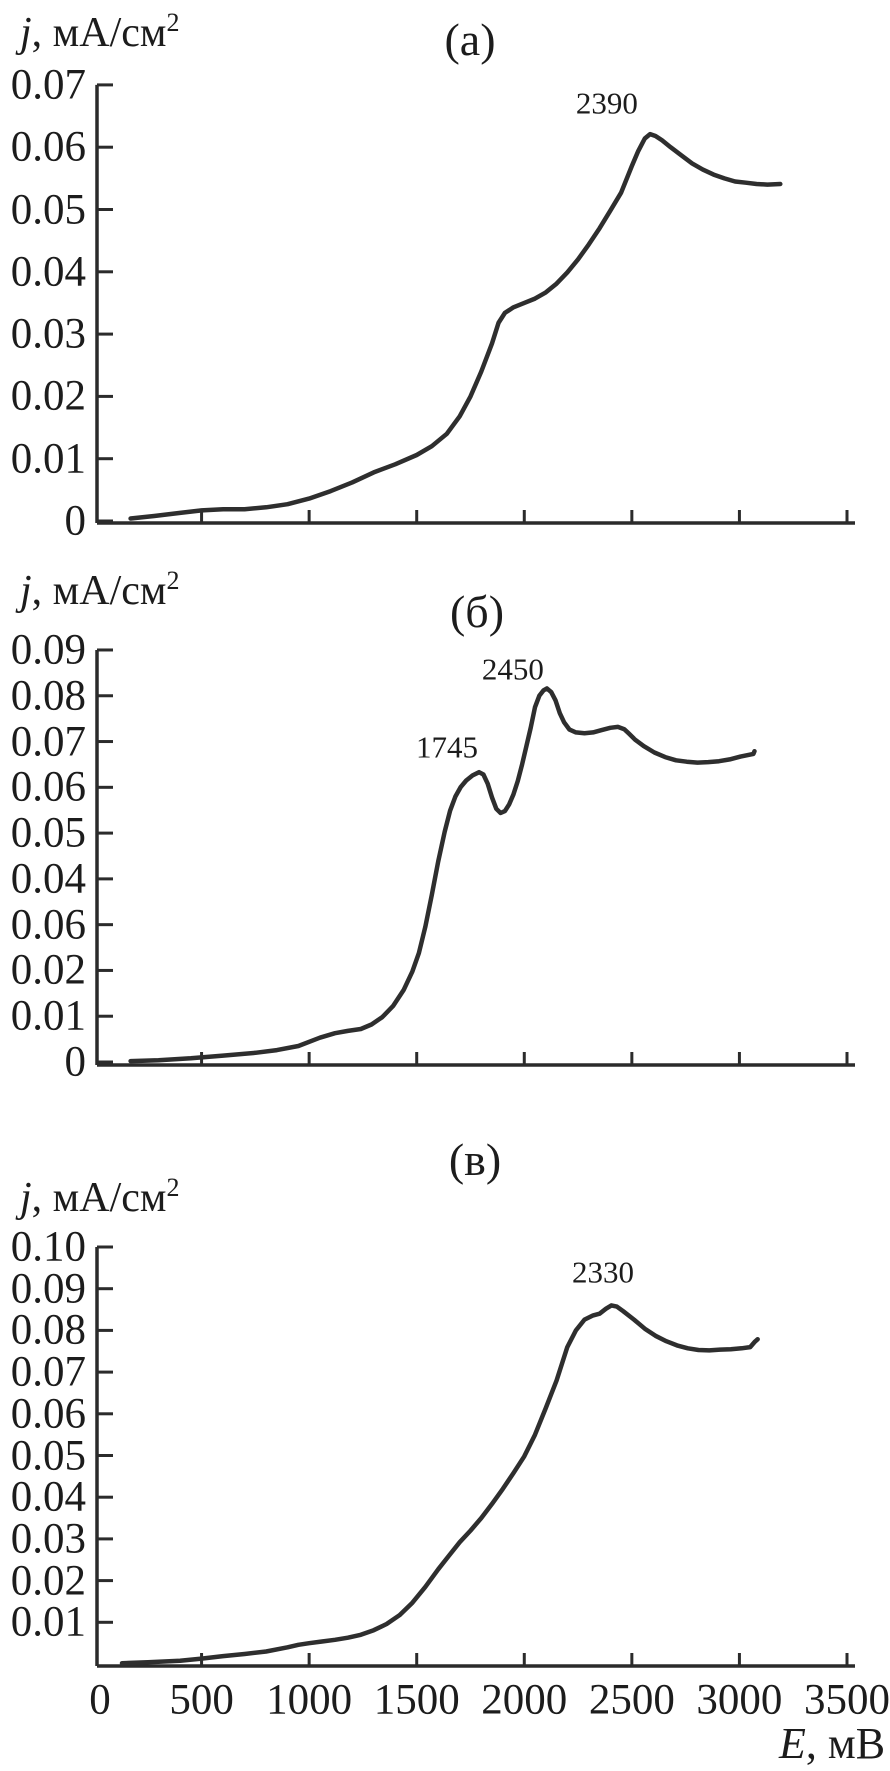 The width and height of the screenshot is (890, 1771). I want to click on x-tick-label: 2500, so click(631, 1700).